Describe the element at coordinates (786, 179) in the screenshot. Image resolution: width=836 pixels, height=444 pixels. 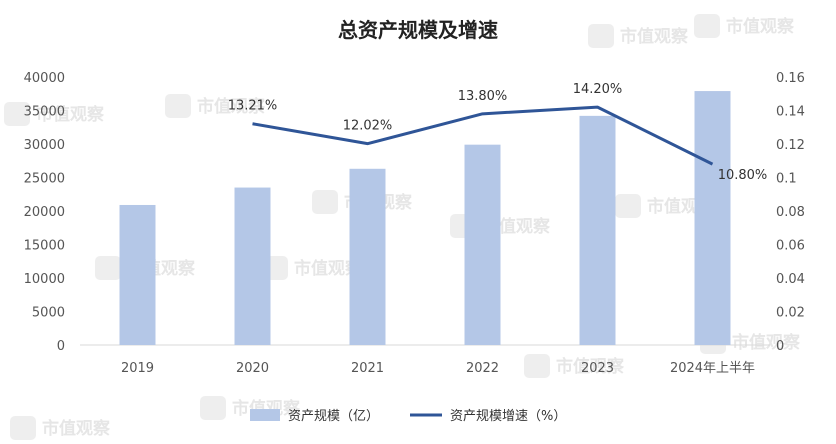
I see `y-right-tick-label: 0.1` at that location.